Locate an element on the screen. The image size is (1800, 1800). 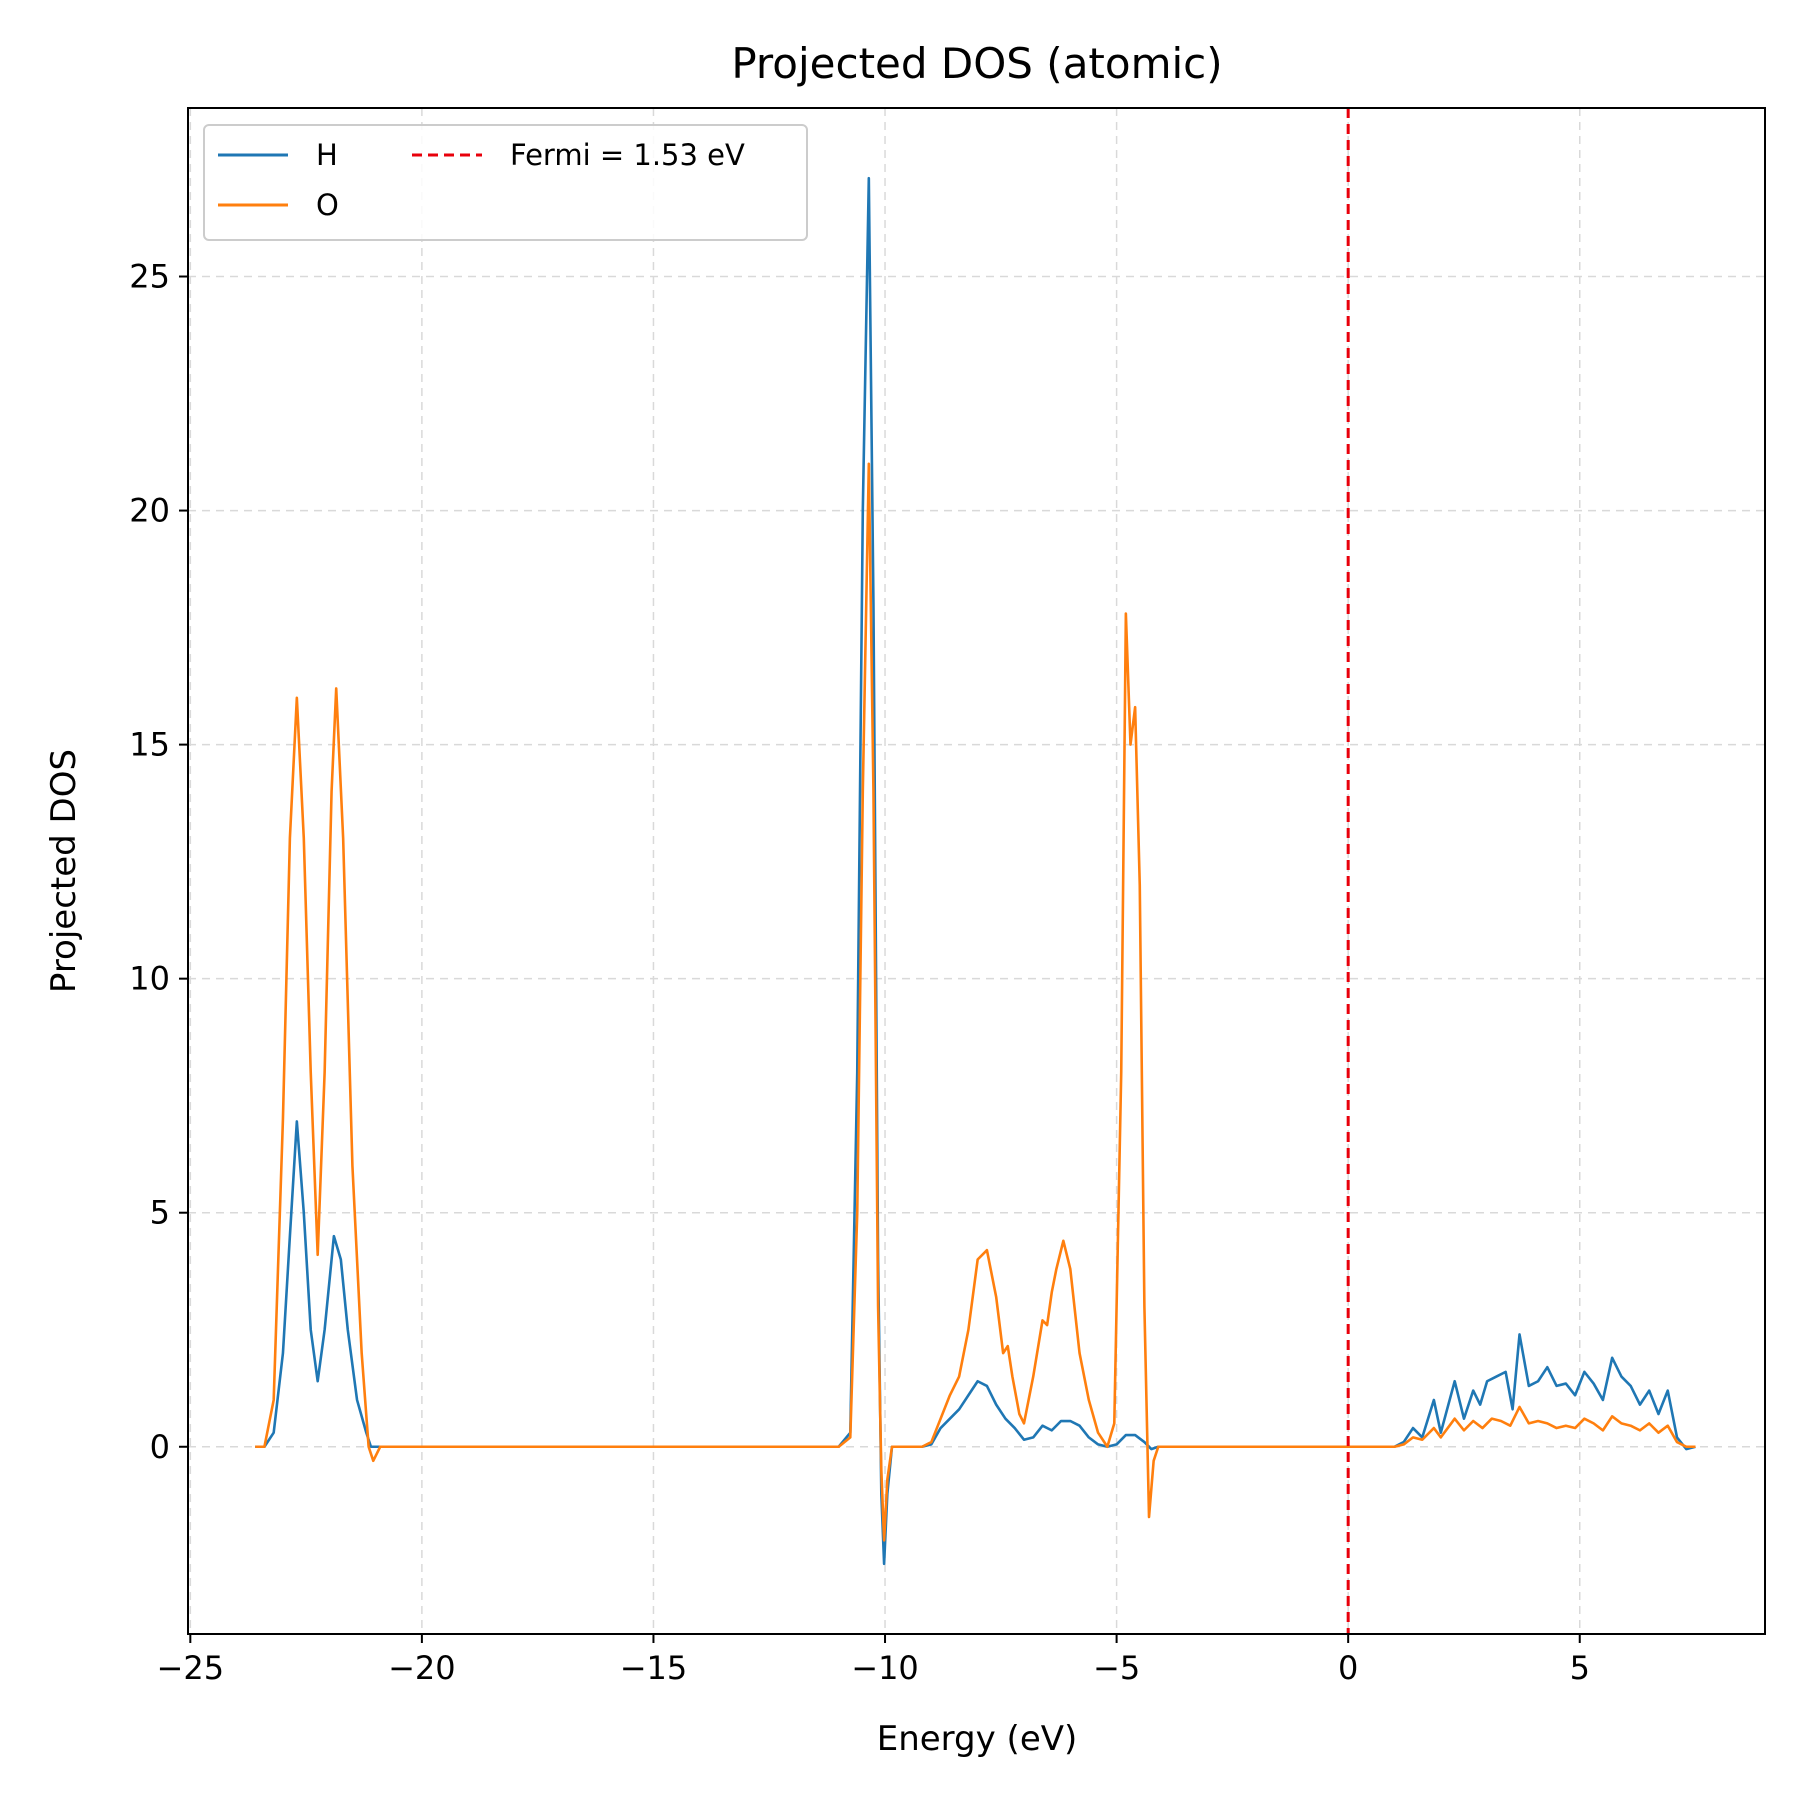
x-tick-label: −25 is located at coordinates (191, 1668).